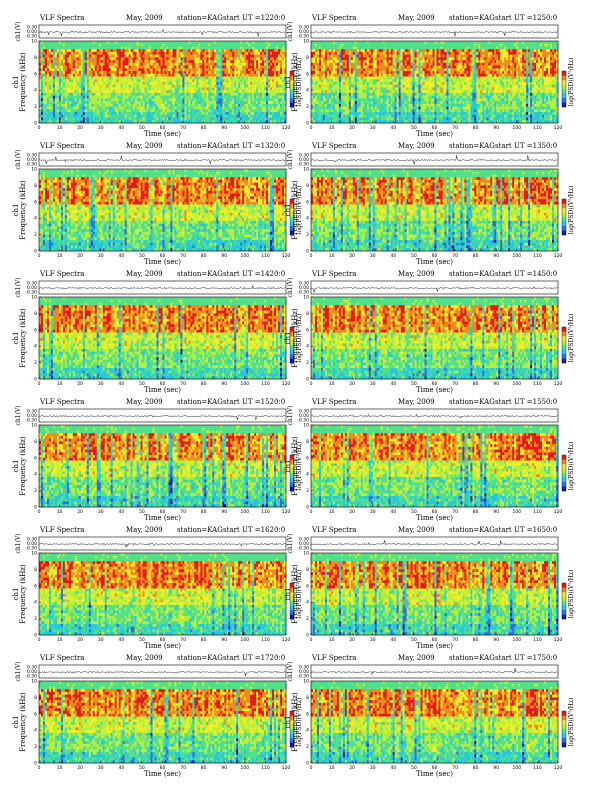  Describe the element at coordinates (144, 18) in the screenshot. I see `panel-title-date: May, 2009` at that location.